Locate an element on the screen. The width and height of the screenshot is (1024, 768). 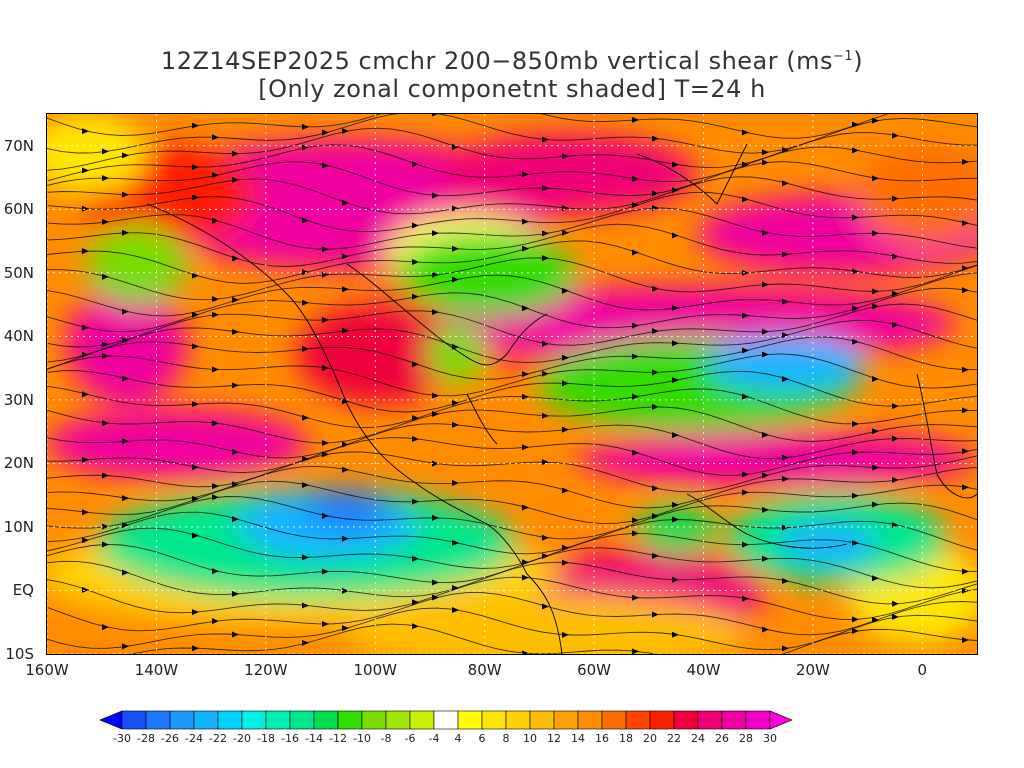
colorbar-label: -30 is located at coordinates (122, 738).